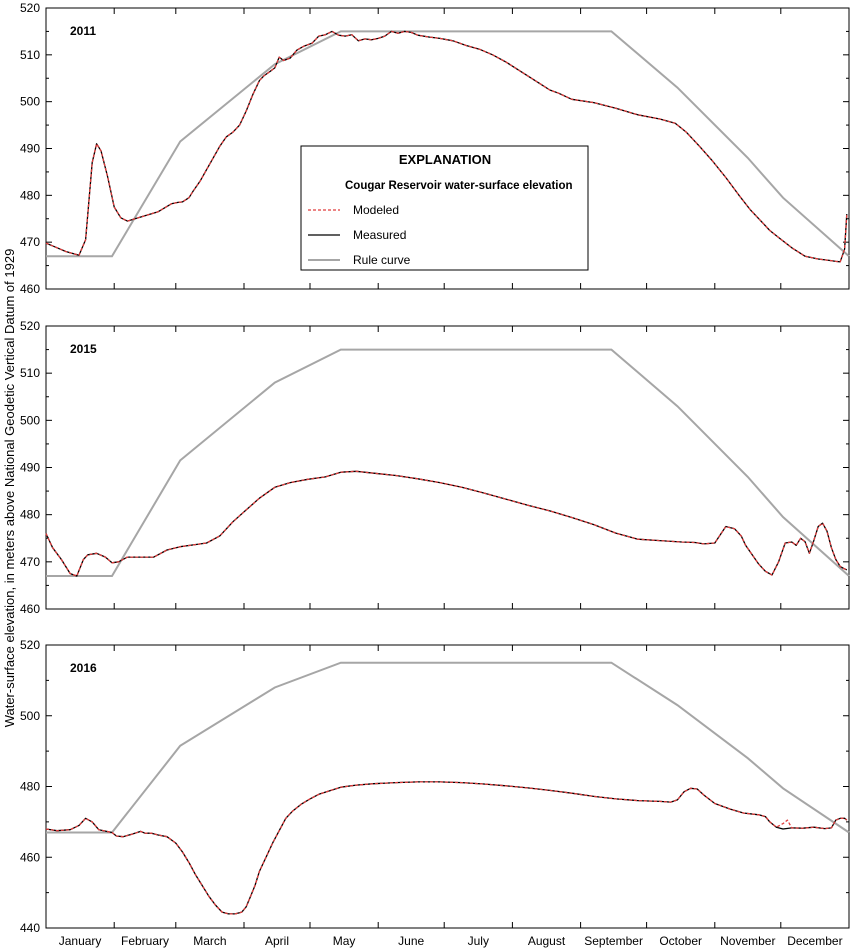 The width and height of the screenshot is (851, 949). What do you see at coordinates (382, 260) in the screenshot?
I see `legend-label-rule-curve: Rule curve` at bounding box center [382, 260].